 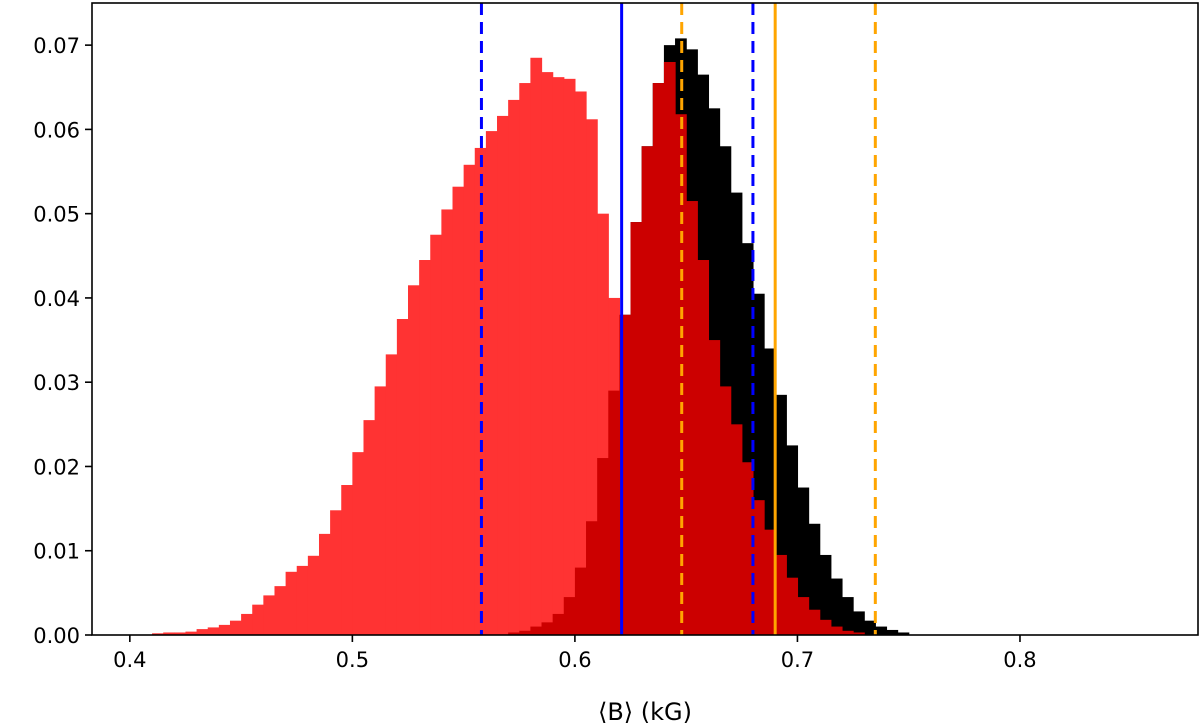 What do you see at coordinates (129, 660) in the screenshot?
I see `x-tick-label: 0.4` at bounding box center [129, 660].